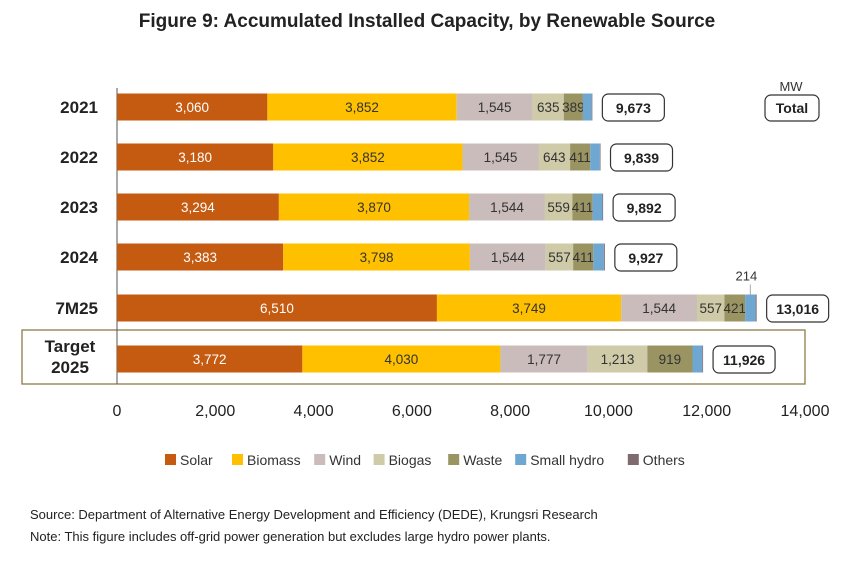  Describe the element at coordinates (196, 460) in the screenshot. I see `legend-label: Solar` at that location.